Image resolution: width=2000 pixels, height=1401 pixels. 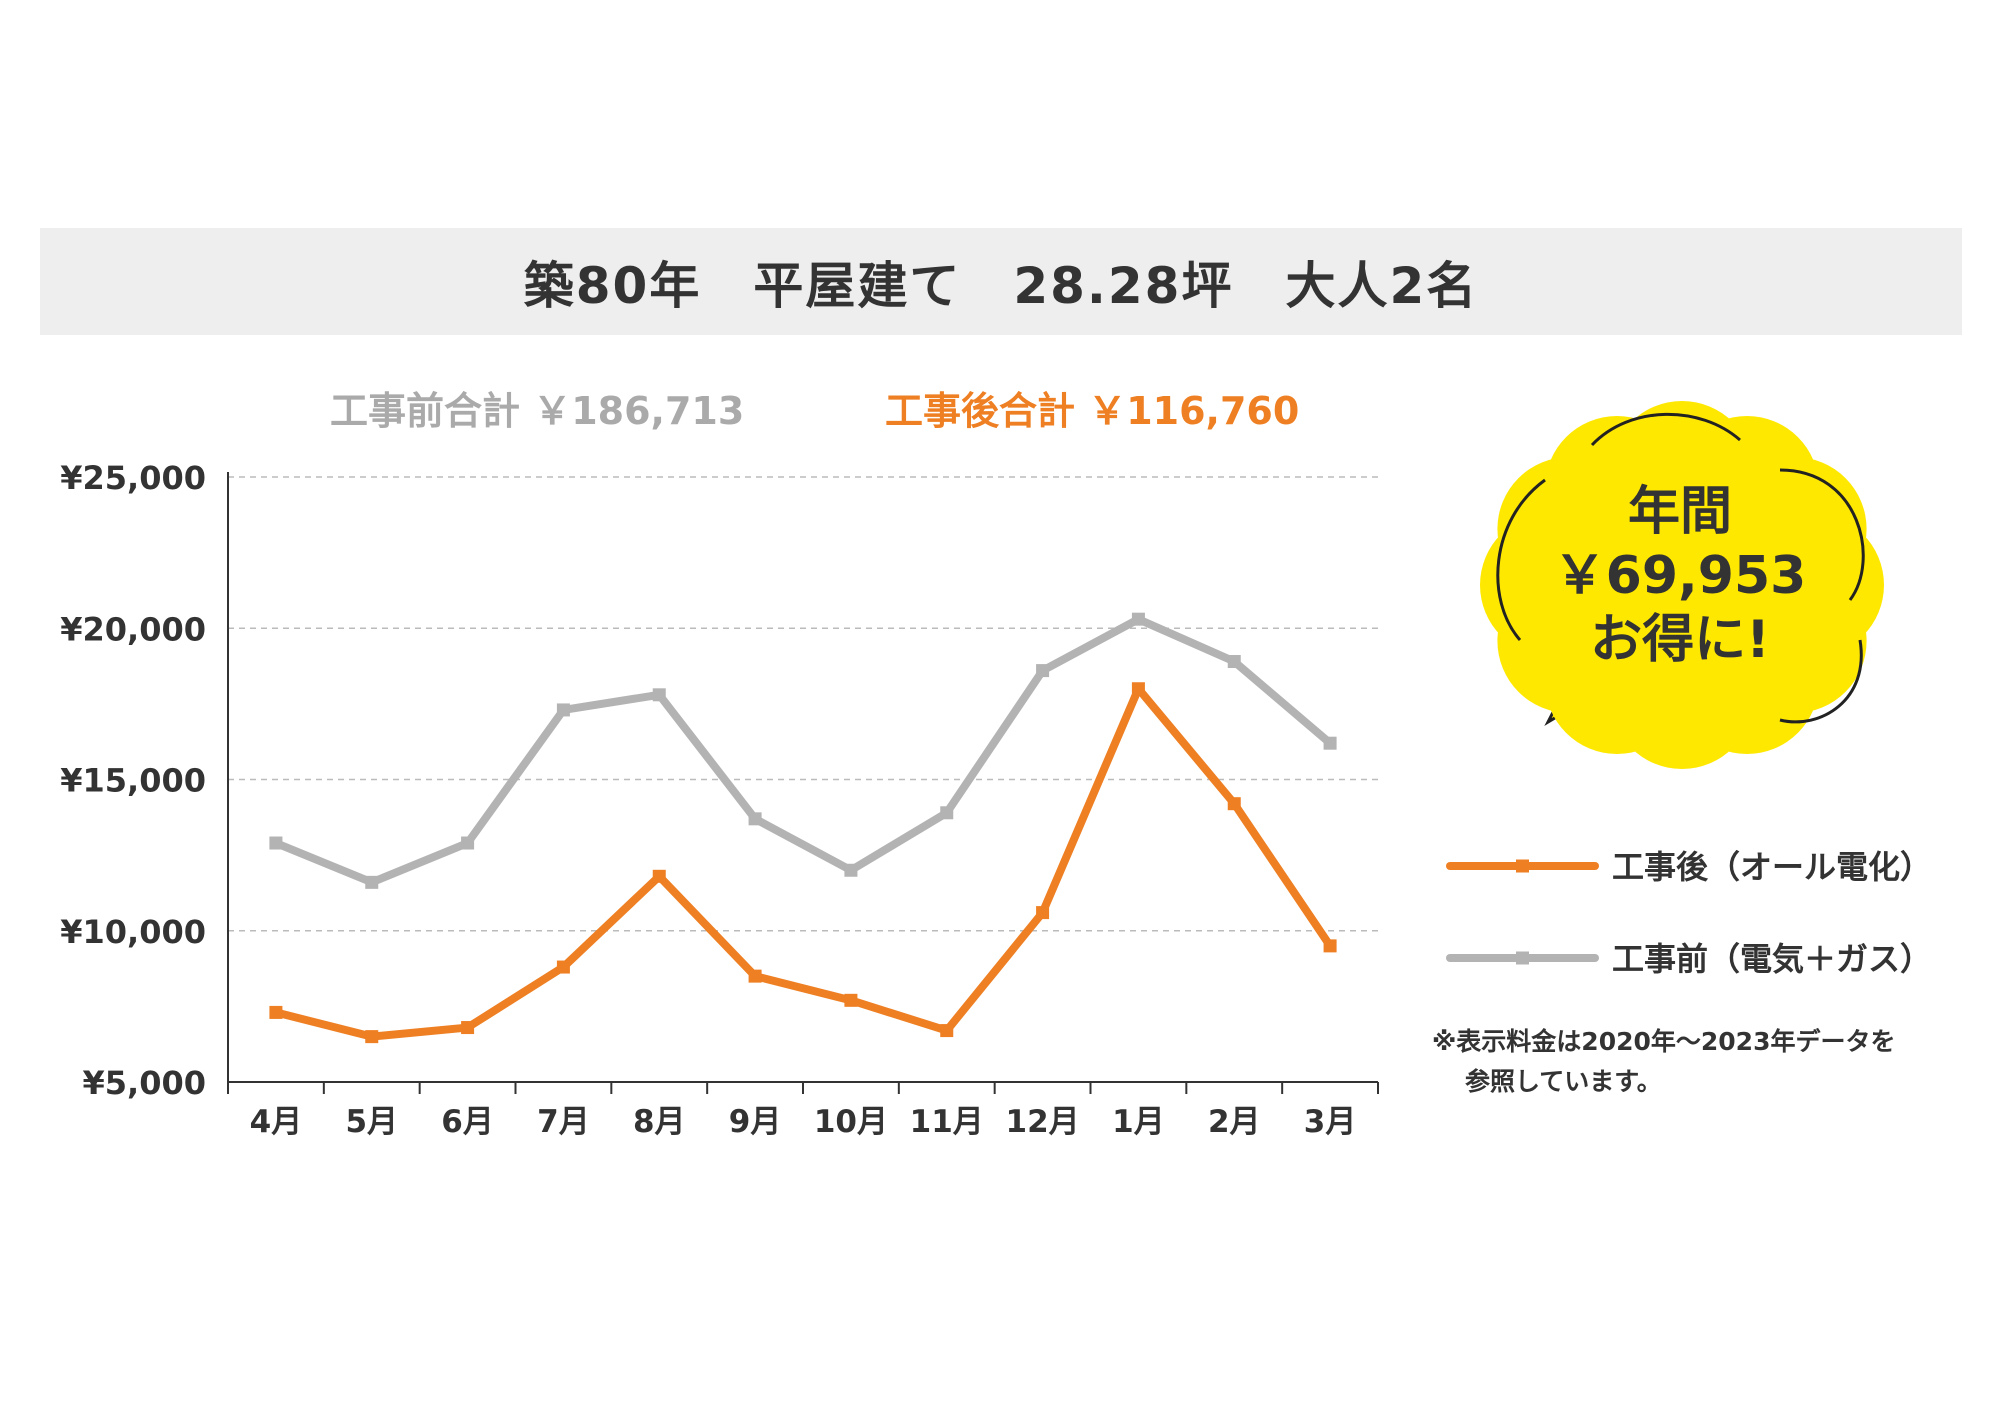 What do you see at coordinates (1682, 1062) in the screenshot?
I see `footnote: ※表示料金は2020年～2023年データを 参照しています。` at bounding box center [1682, 1062].